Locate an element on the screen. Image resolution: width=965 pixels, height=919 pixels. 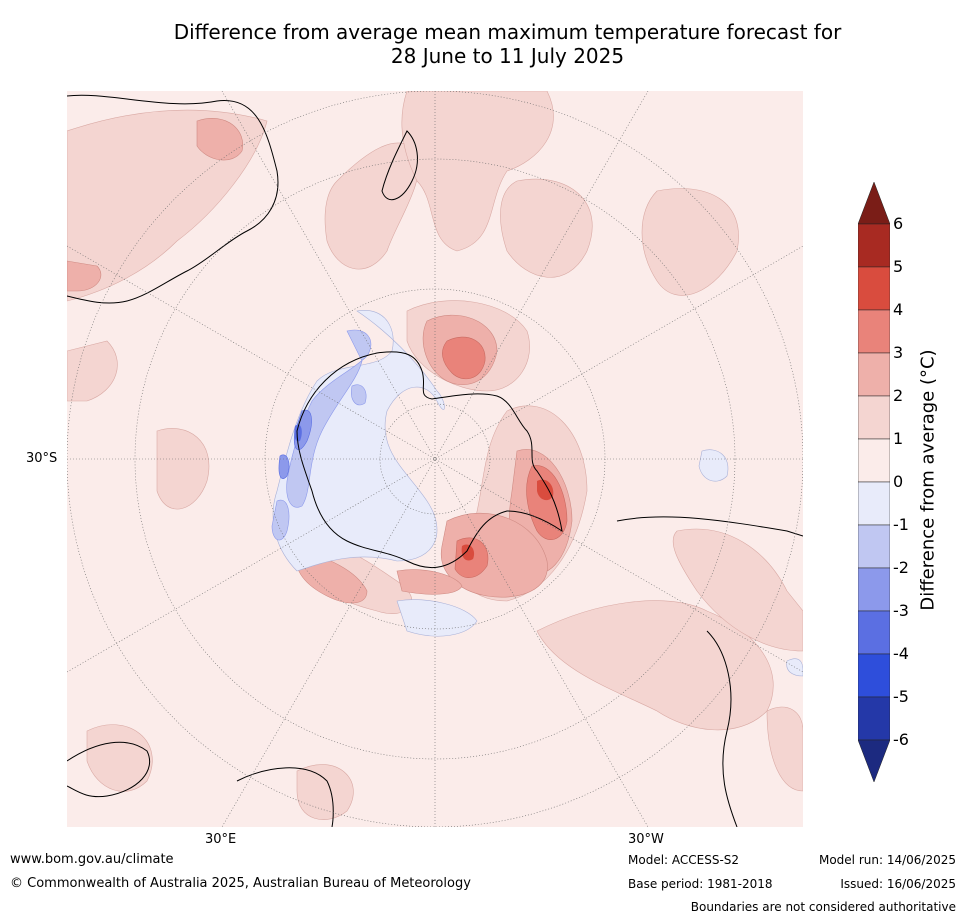
lat-30s-label: 30°S is located at coordinates (42, 458).